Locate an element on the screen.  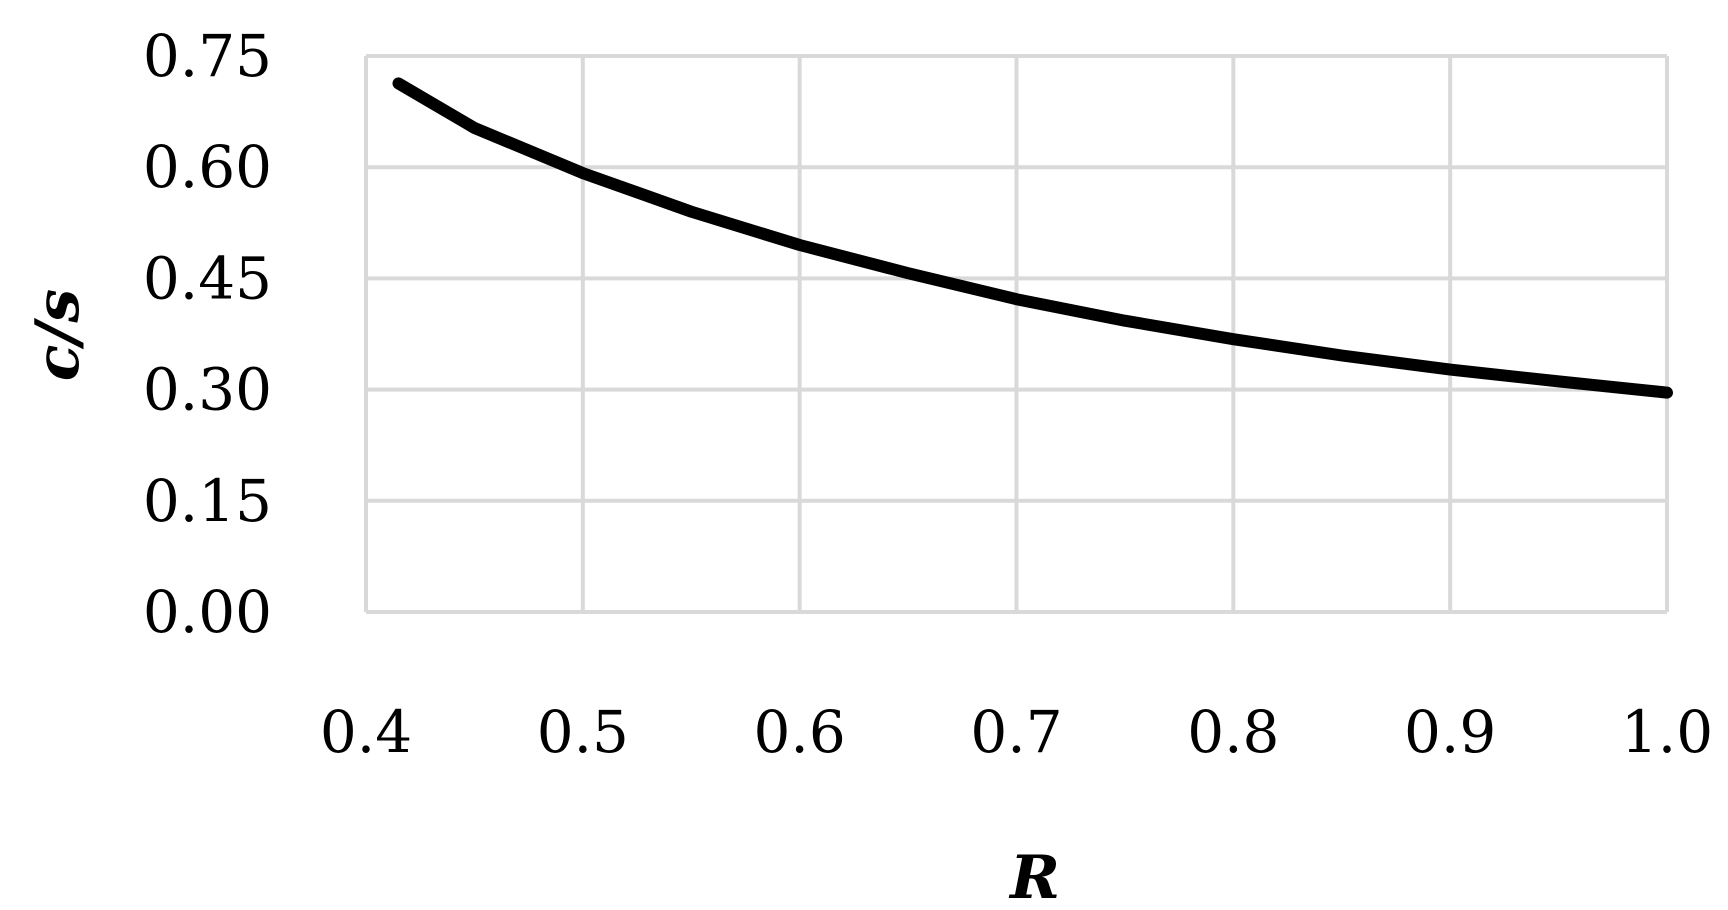
x-tick-label: 0.6 is located at coordinates (800, 732).